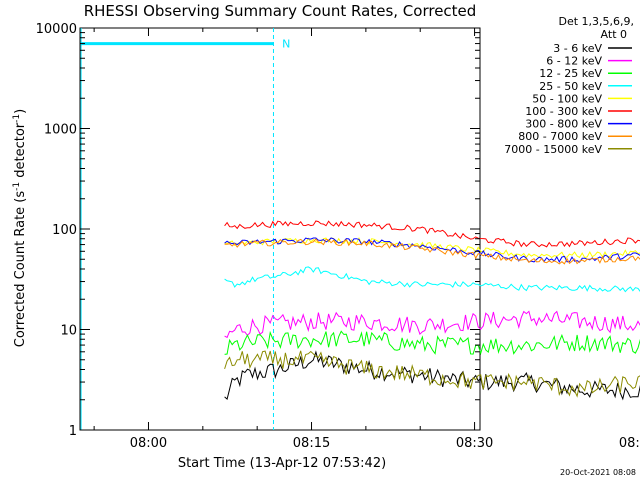 The image size is (640, 480). Describe the element at coordinates (567, 98) in the screenshot. I see `legend-label-4: 50 - 100 keV` at that location.